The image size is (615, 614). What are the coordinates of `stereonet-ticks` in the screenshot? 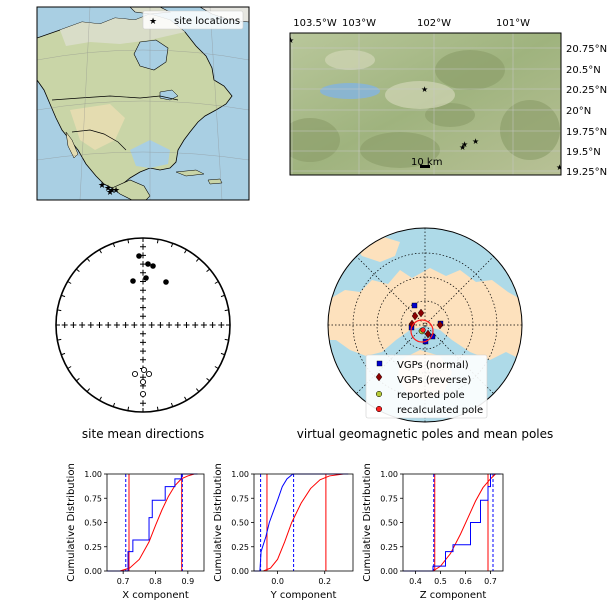 It's located at (143, 325).